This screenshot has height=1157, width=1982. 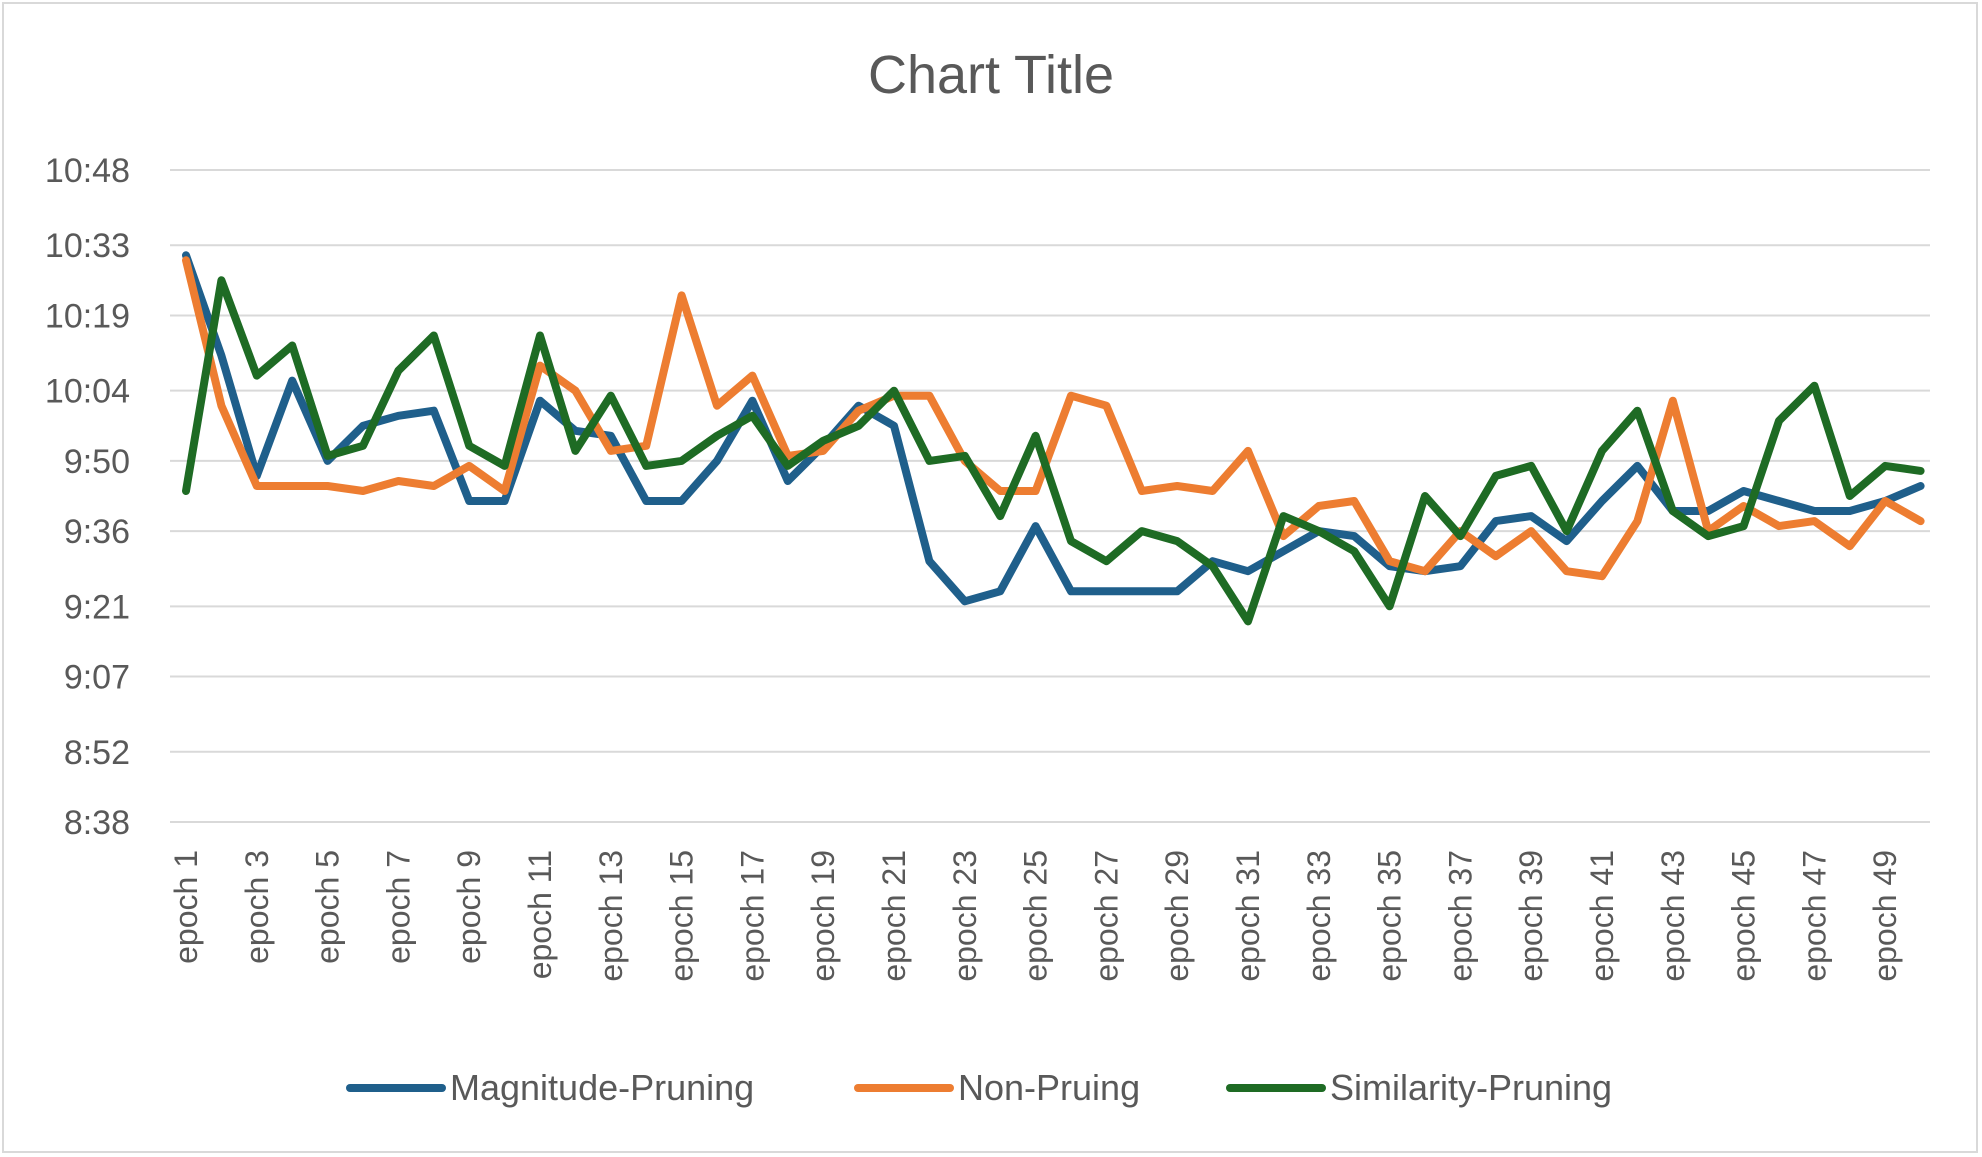 I want to click on x-tick-label: epoch 29, so click(x=1177, y=916).